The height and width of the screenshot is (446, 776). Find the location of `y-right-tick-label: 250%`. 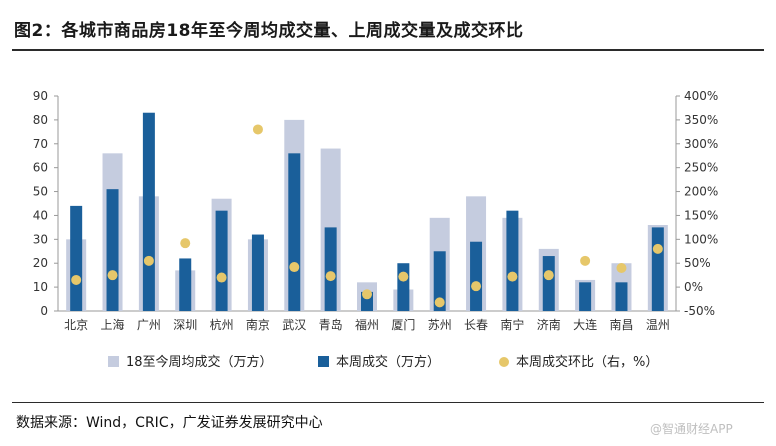

y-right-tick-label: 250% is located at coordinates (701, 168).